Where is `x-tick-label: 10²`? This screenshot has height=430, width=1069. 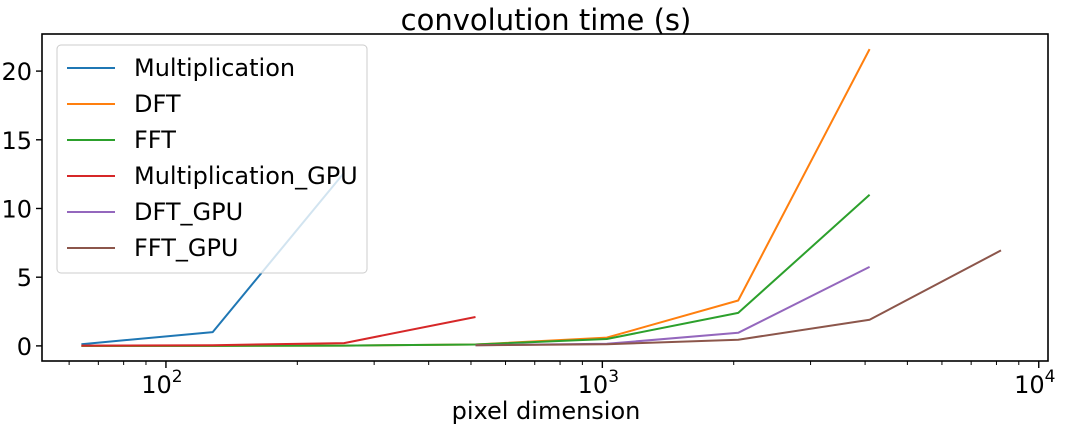
x-tick-label: 10² is located at coordinates (161, 383).